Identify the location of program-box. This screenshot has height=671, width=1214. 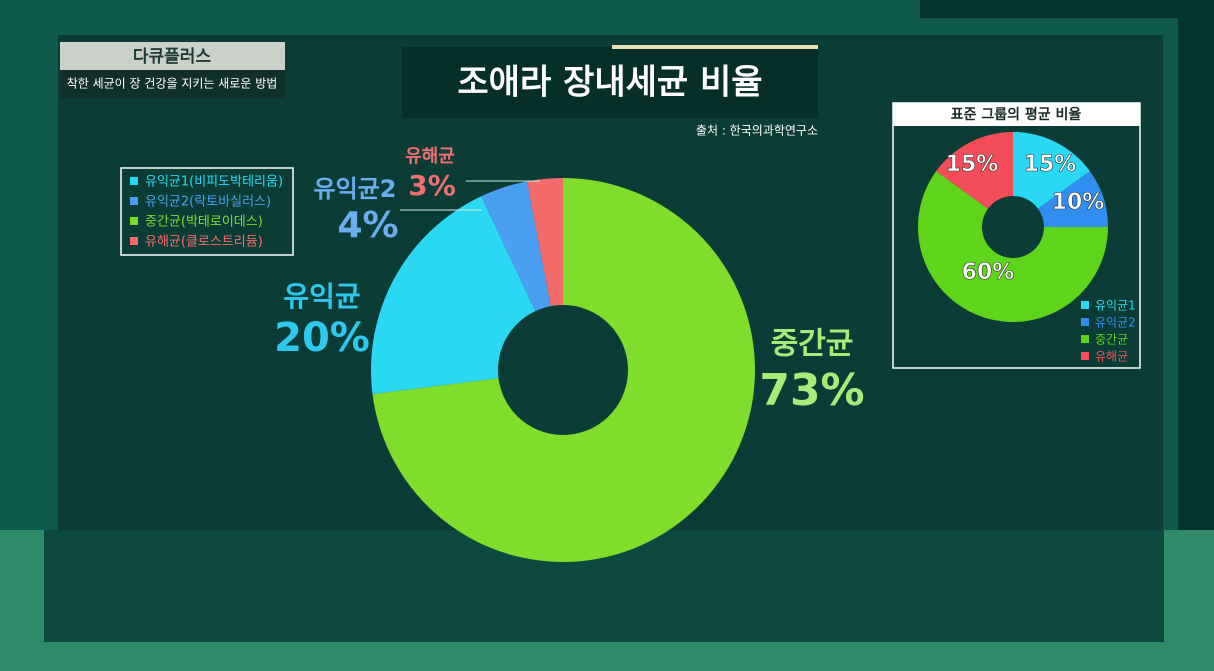
(172, 56).